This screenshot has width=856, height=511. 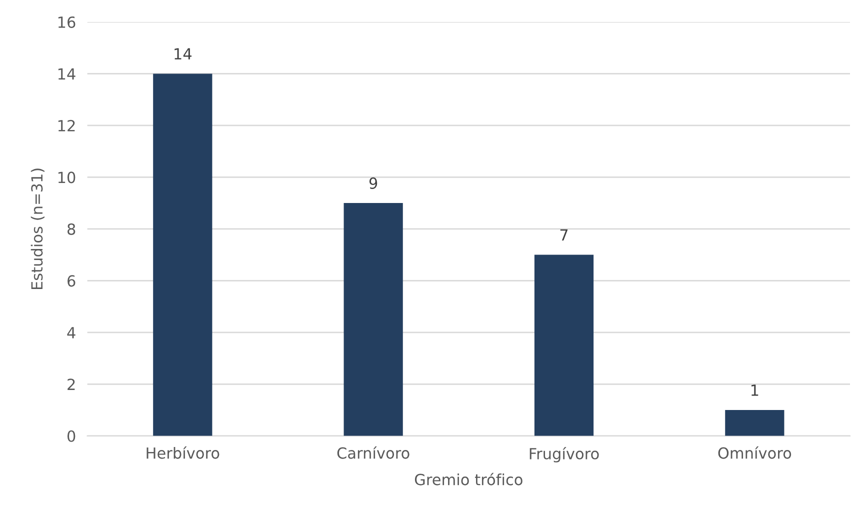 What do you see at coordinates (564, 454) in the screenshot?
I see `x-tick-label: Frugívoro` at bounding box center [564, 454].